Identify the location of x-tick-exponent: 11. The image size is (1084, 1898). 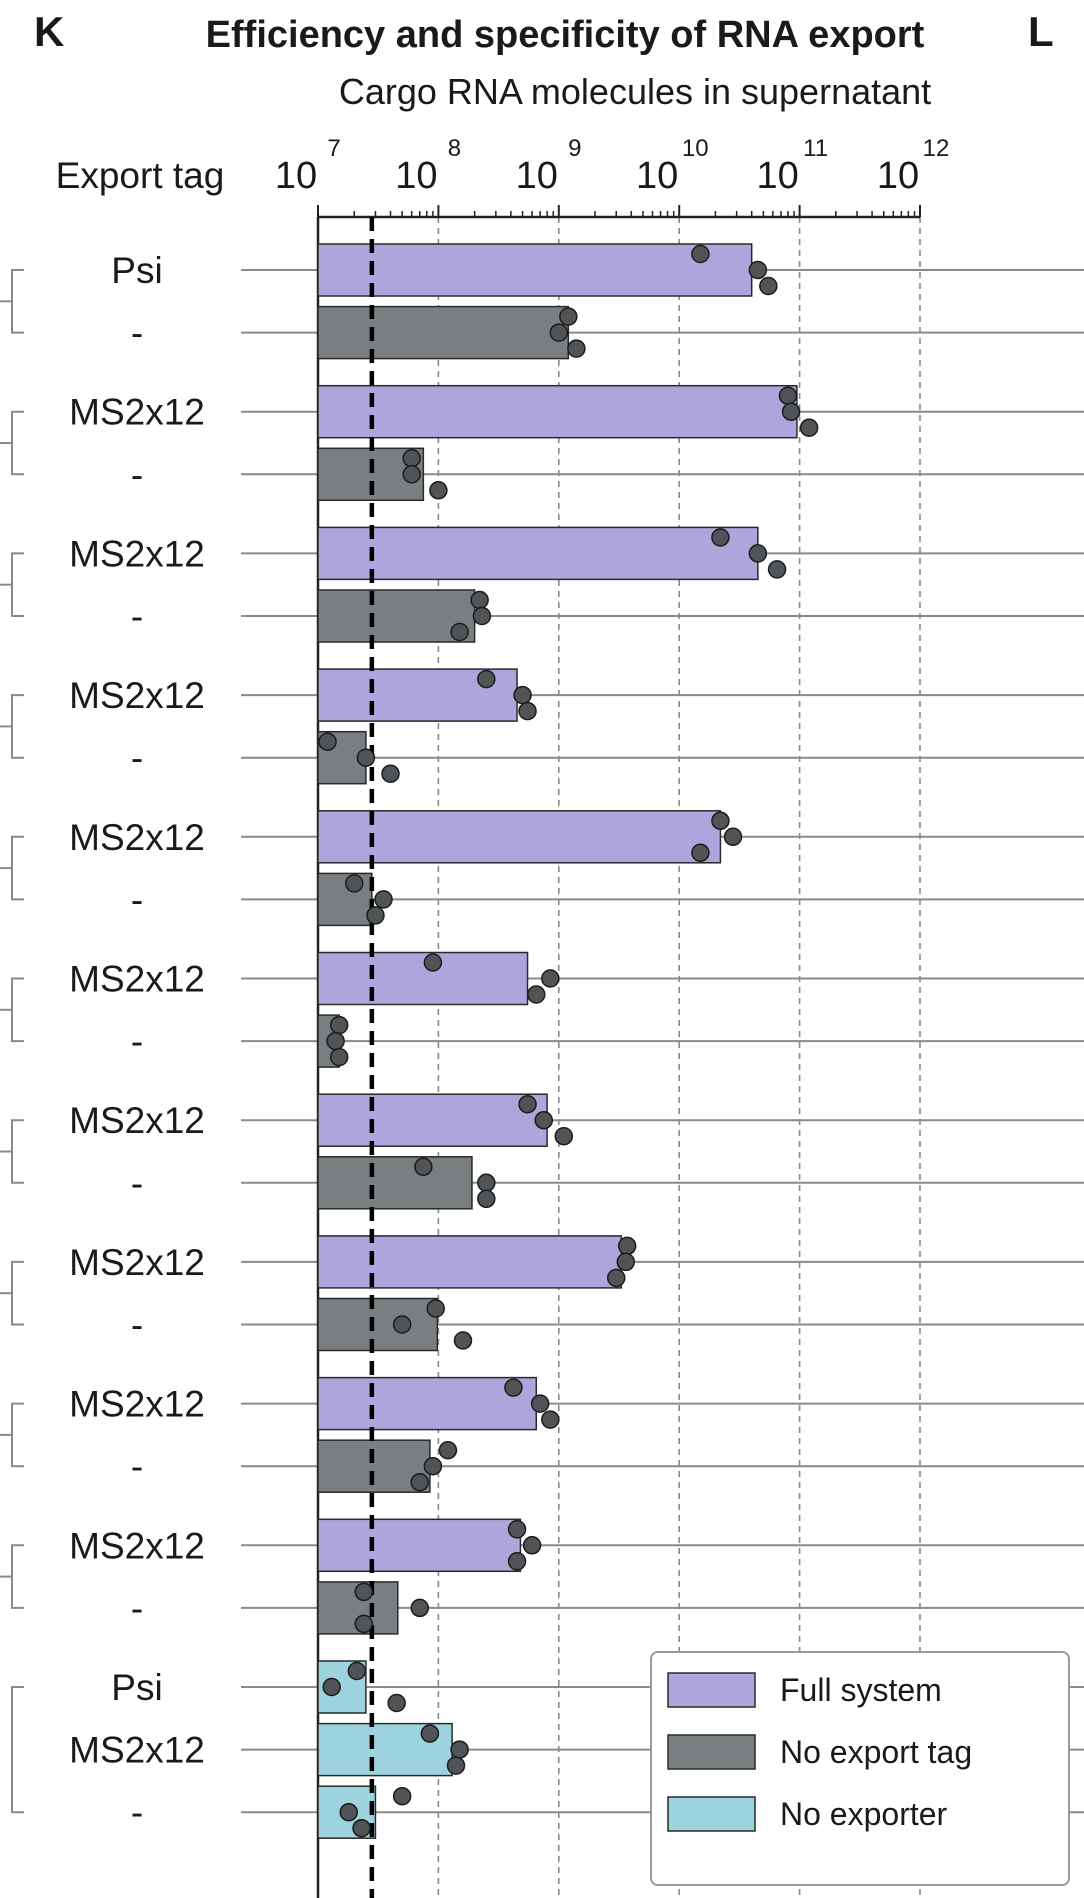
(815, 148).